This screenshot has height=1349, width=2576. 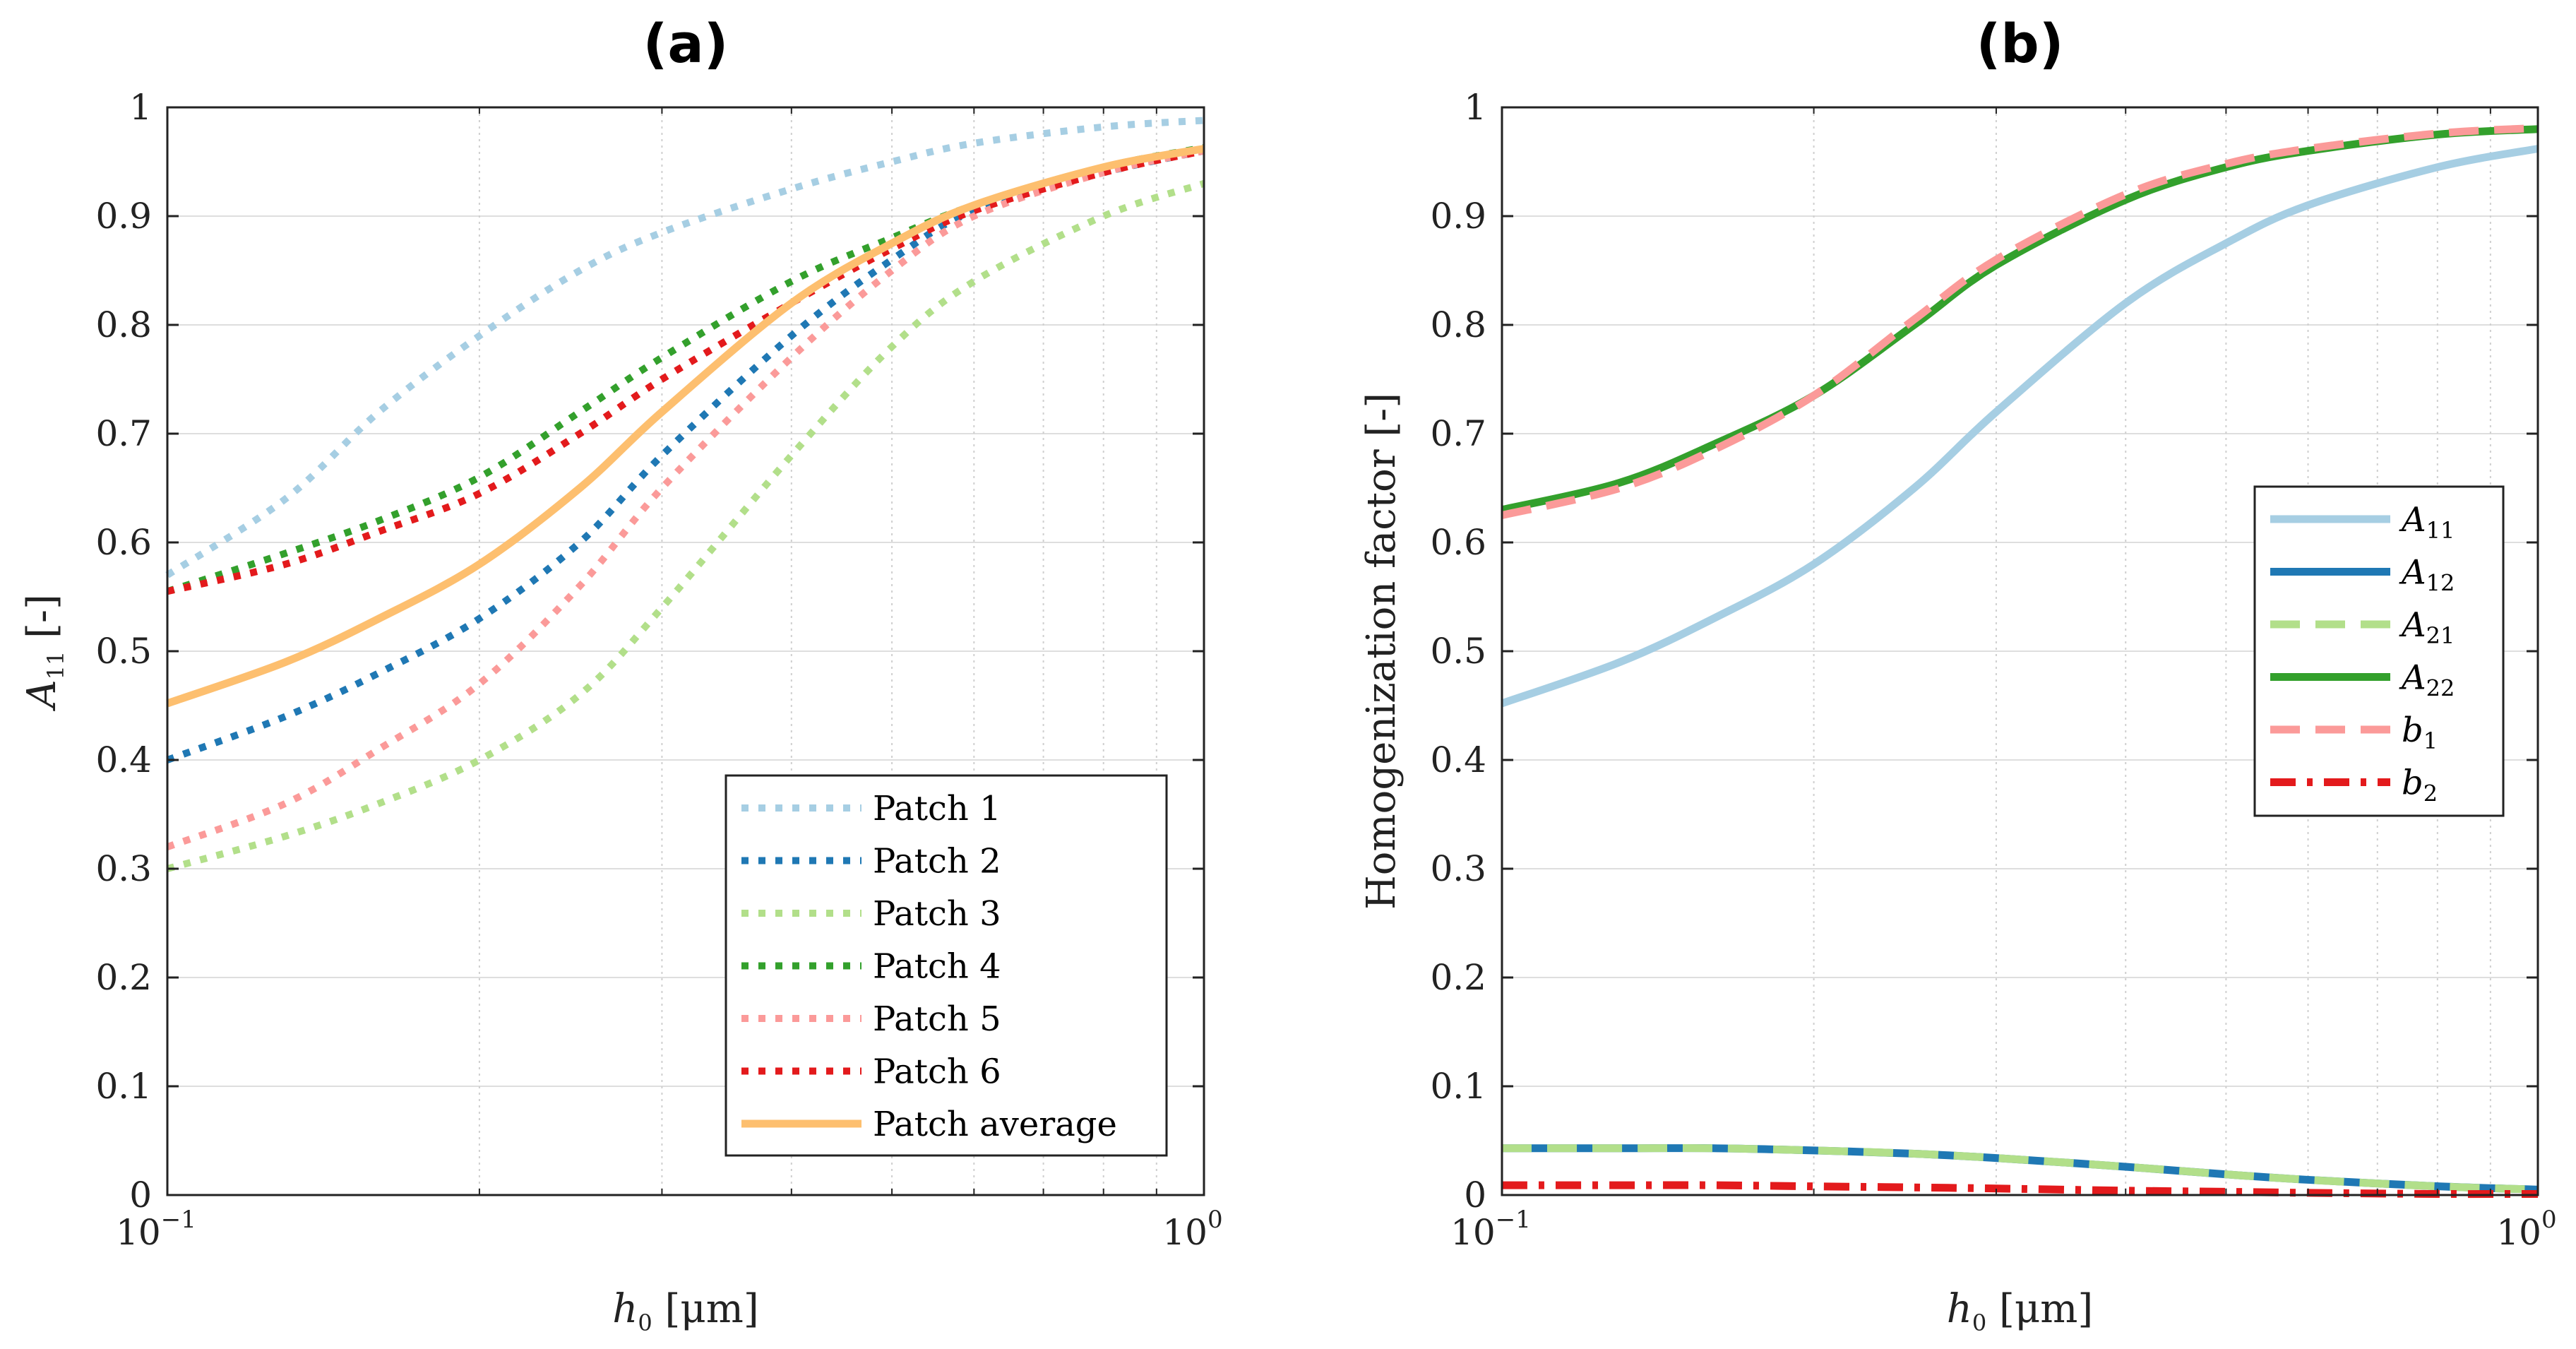 What do you see at coordinates (2440, 583) in the screenshot?
I see `legend-label-sub: 12` at bounding box center [2440, 583].